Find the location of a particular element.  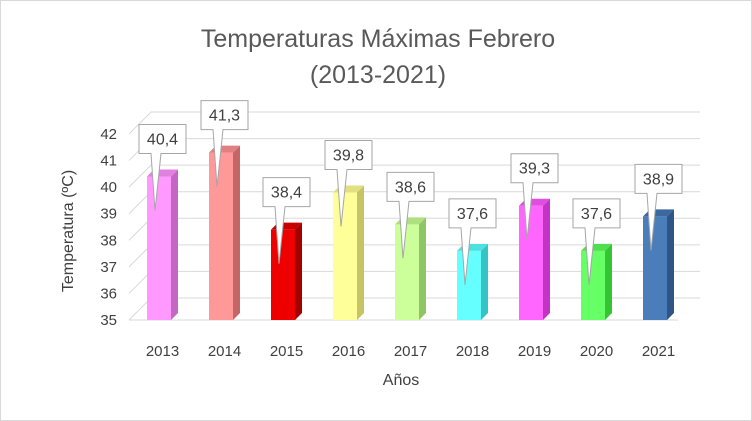

data-label-callout: 41,3 is located at coordinates (224, 143).